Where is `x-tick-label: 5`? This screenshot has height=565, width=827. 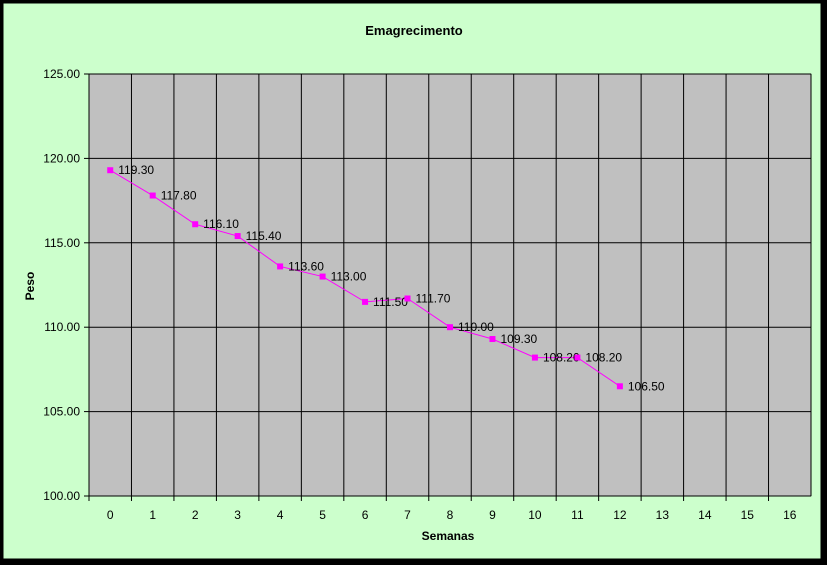
x-tick-label: 5 is located at coordinates (322, 515).